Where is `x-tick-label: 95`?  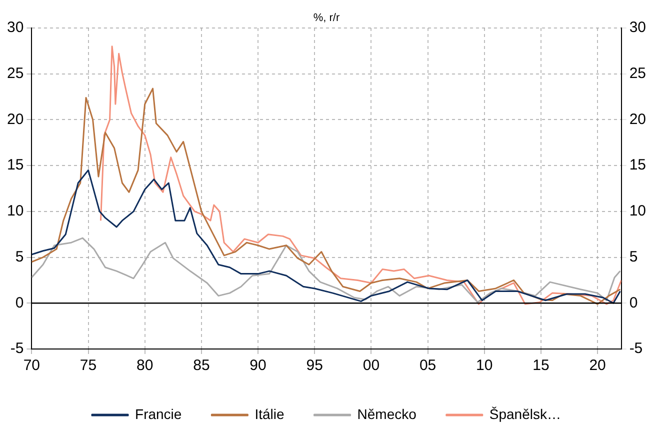
x-tick-label: 95 is located at coordinates (314, 365).